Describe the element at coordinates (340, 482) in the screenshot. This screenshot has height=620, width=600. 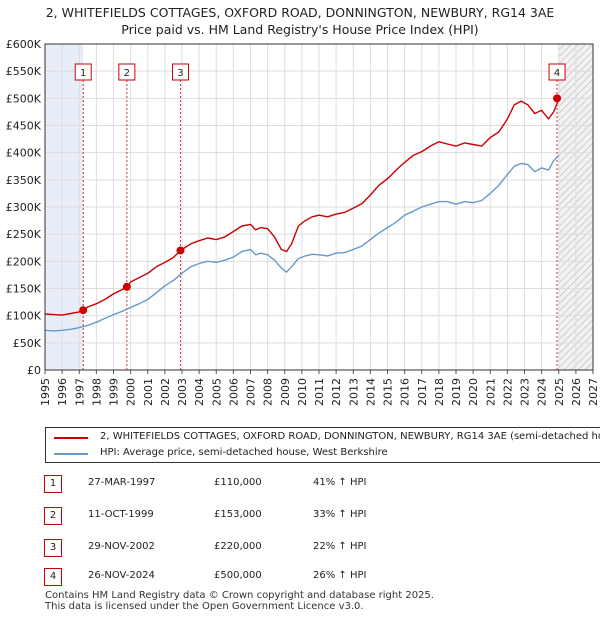
I see `sale-hpi-change: 41% ↑ HPI` at that location.